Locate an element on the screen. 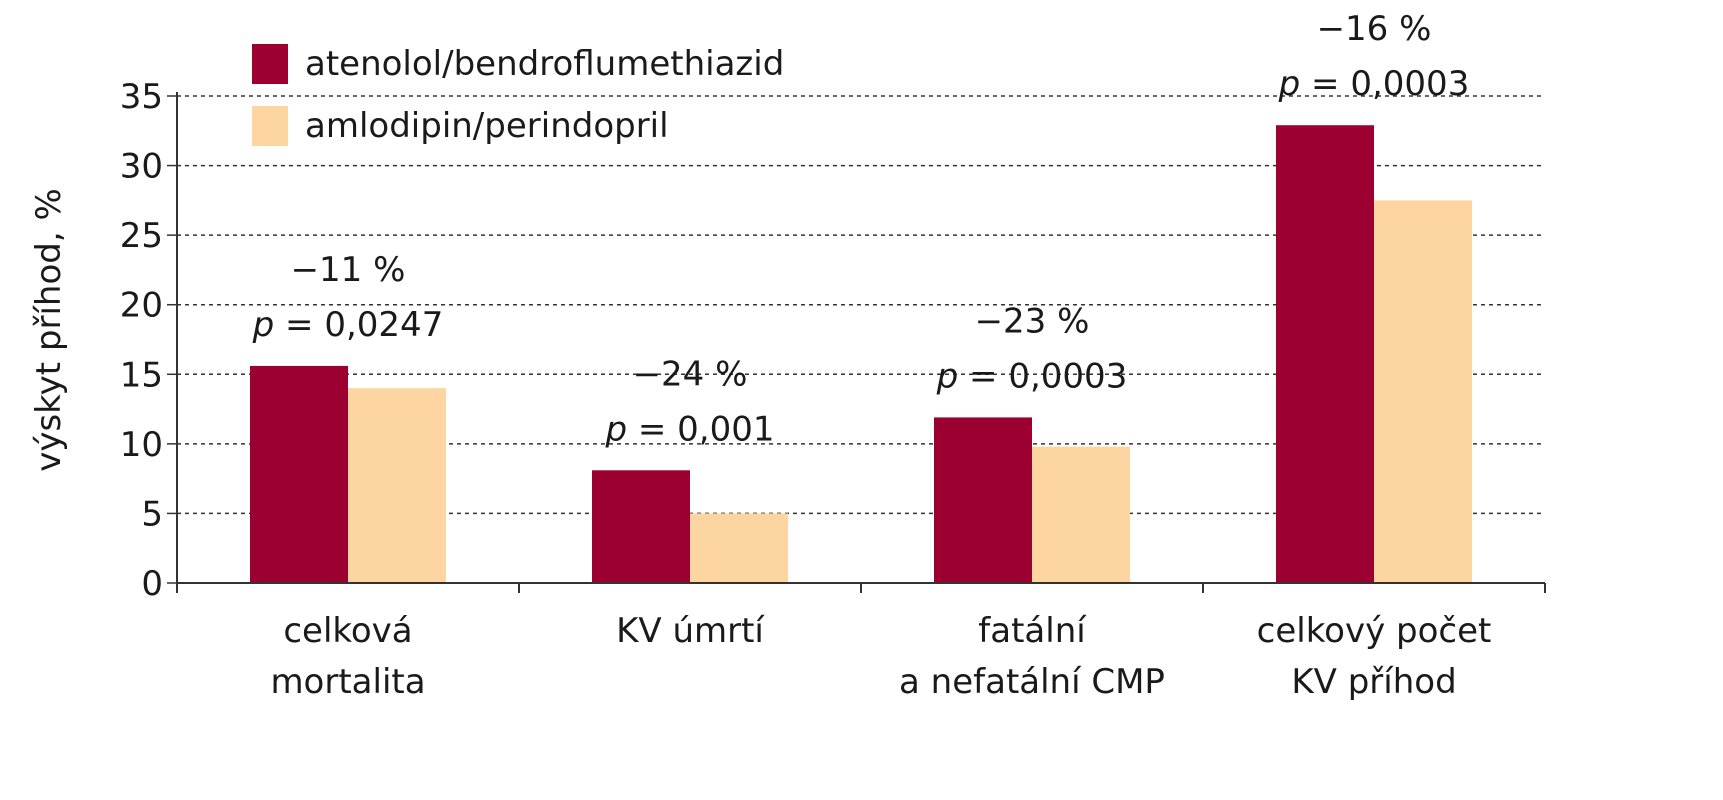  y-tick-label: 25 is located at coordinates (141, 236).